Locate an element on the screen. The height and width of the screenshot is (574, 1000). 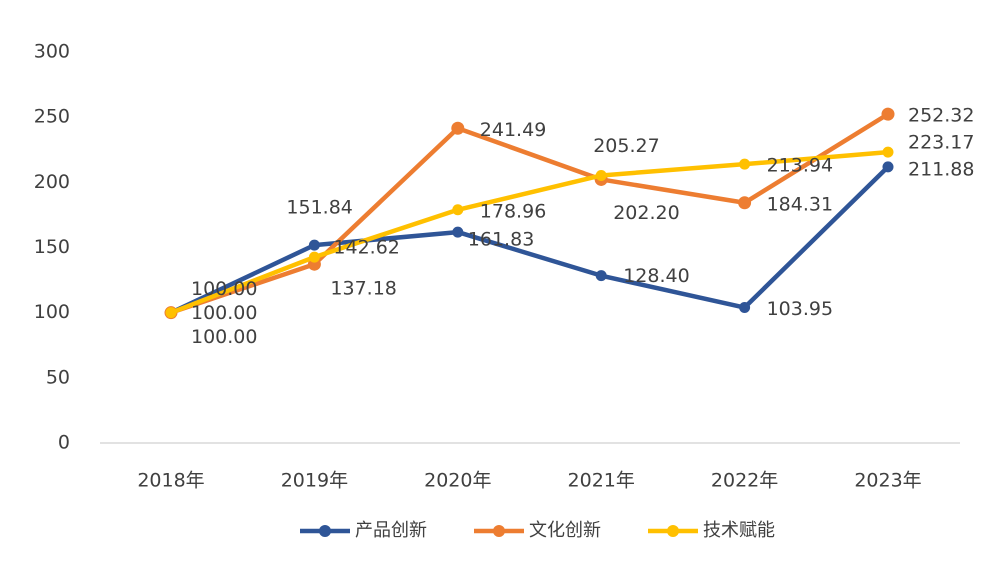
x-tick-label: 2023年 is located at coordinates (887, 481).